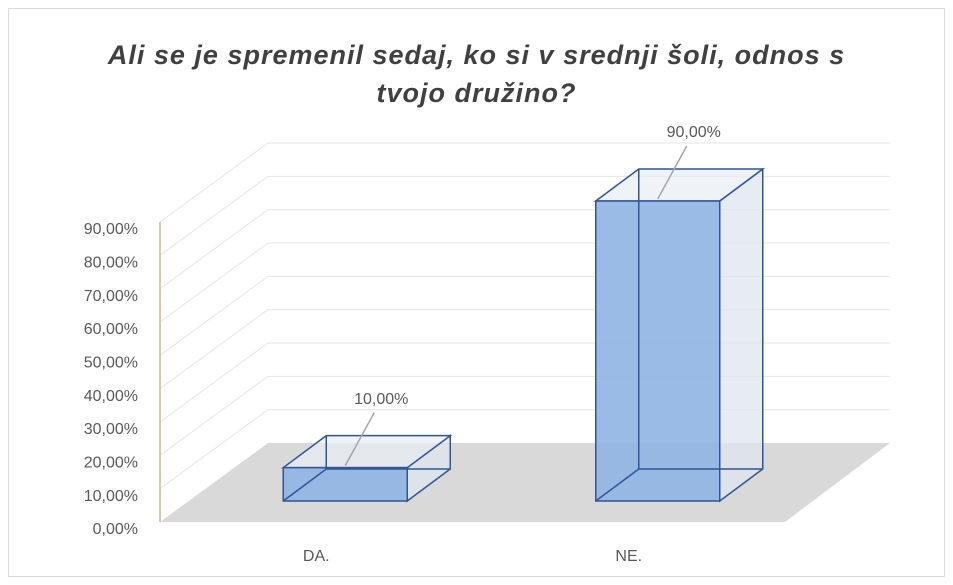  I want to click on y-tick-label: 90,00%, so click(111, 229).